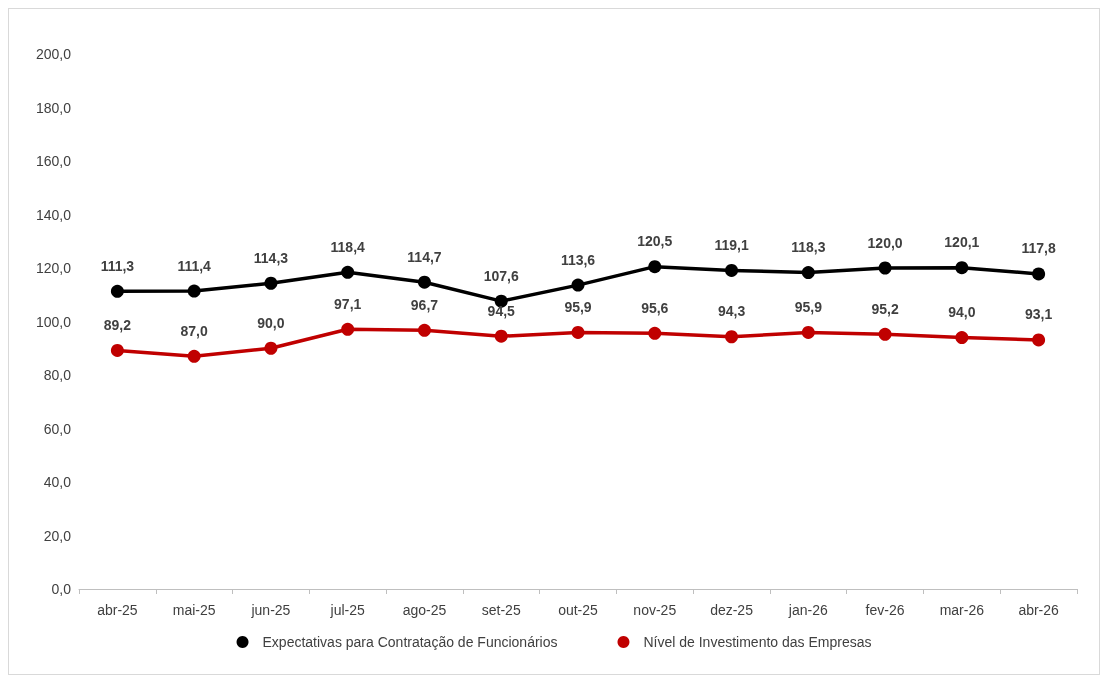 The image size is (1112, 682). What do you see at coordinates (57, 482) in the screenshot?
I see `y-tick-label: 40,0` at bounding box center [57, 482].